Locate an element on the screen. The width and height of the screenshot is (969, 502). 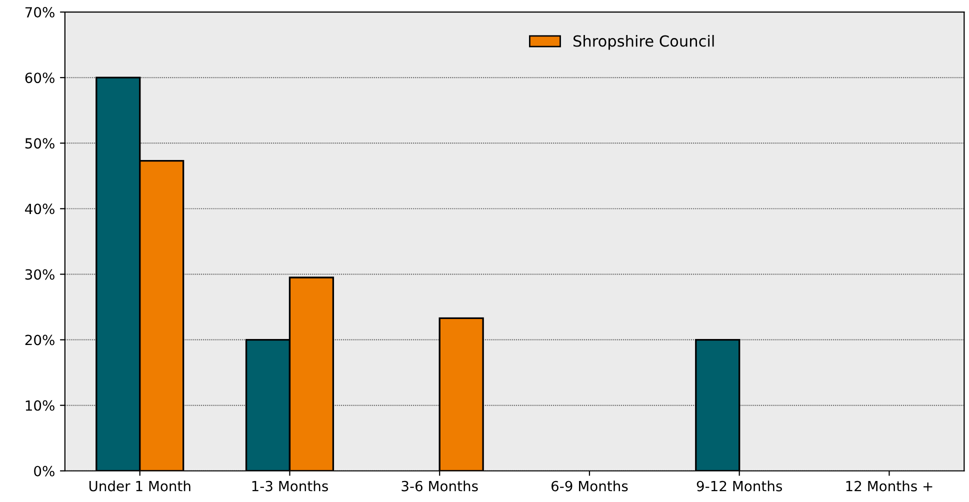
x-tick-label: 9-12 Months is located at coordinates (739, 486).